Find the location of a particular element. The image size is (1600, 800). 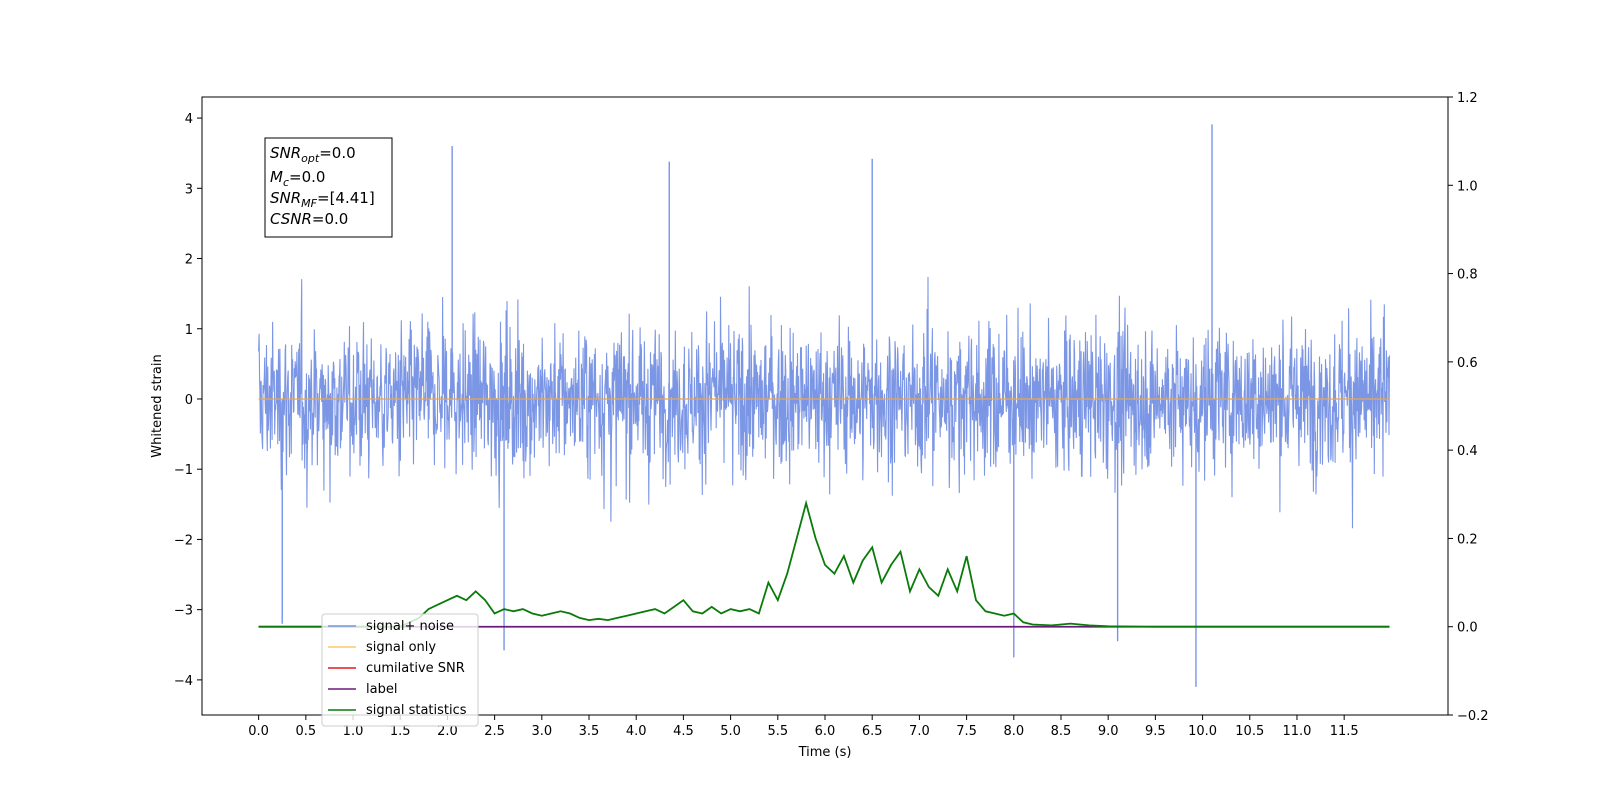

y-tick-label: −4 is located at coordinates (183, 681).